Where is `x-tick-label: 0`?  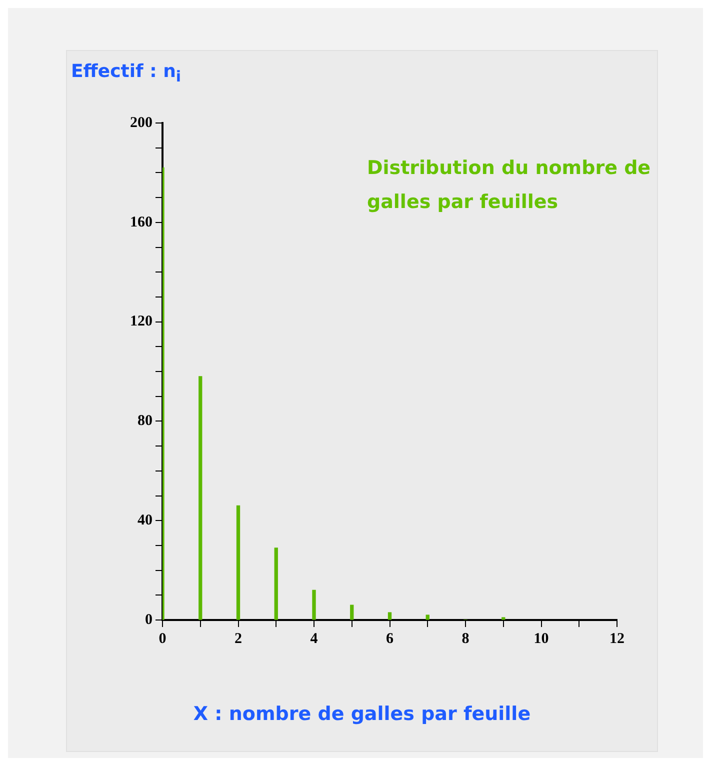 x-tick-label: 0 is located at coordinates (162, 638).